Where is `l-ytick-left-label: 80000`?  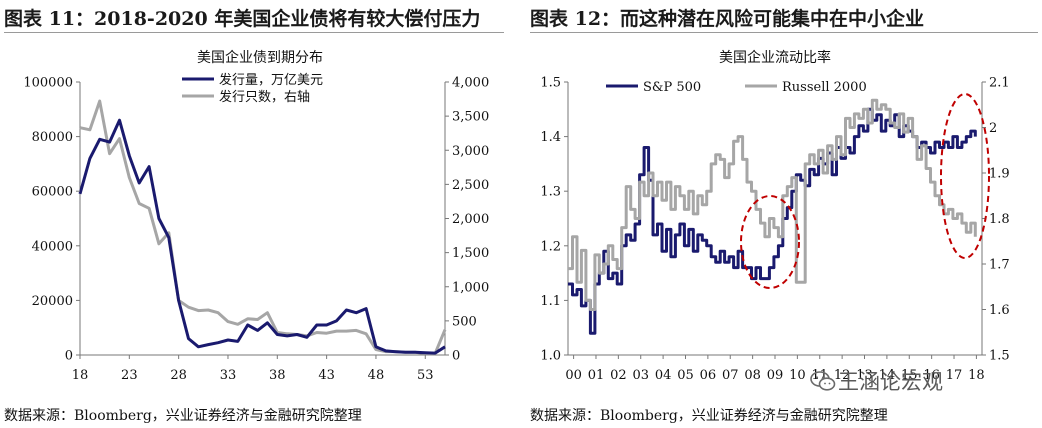
l-ytick-left-label: 80000 is located at coordinates (52, 137).